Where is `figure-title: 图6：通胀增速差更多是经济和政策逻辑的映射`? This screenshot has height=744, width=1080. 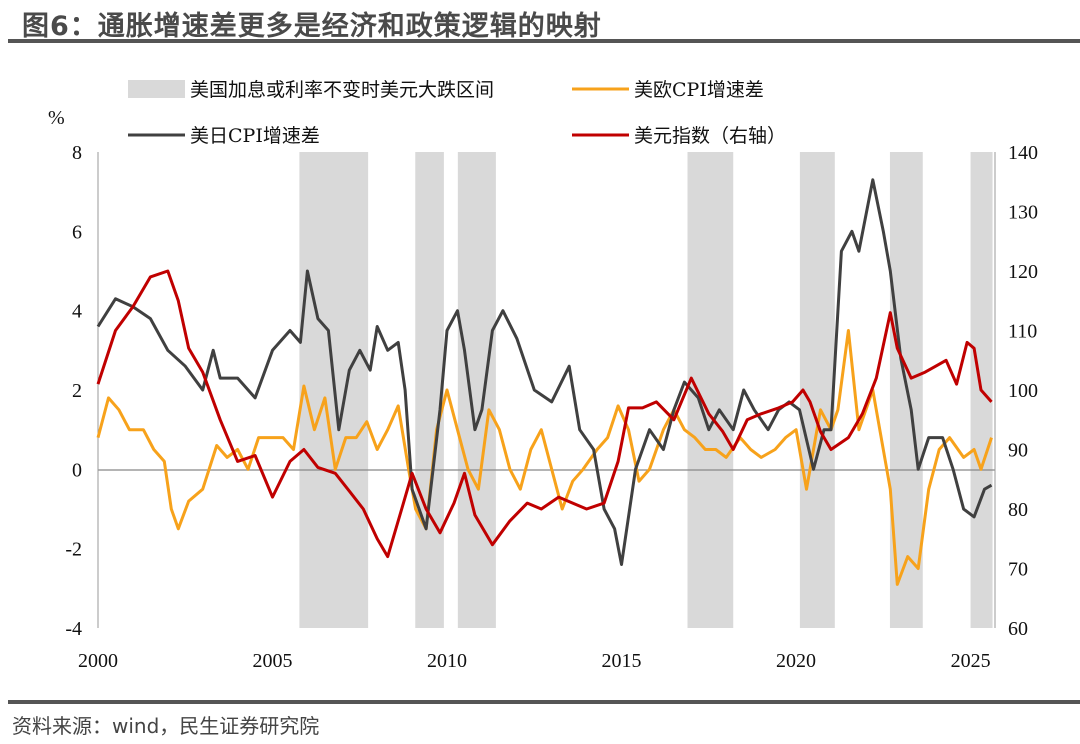 figure-title: 图6：通胀增速差更多是经济和政策逻辑的映射 is located at coordinates (312, 26).